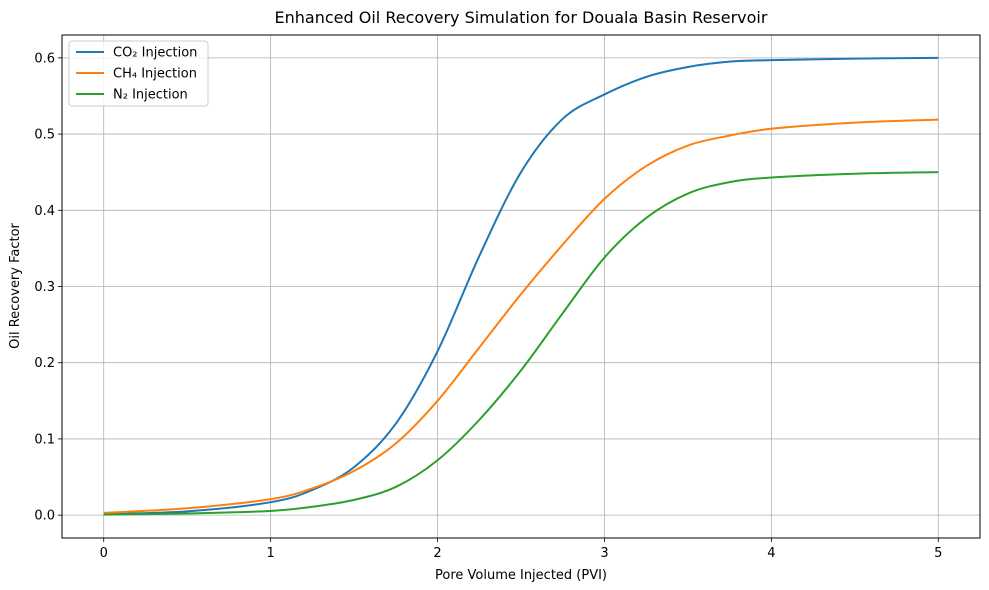 This screenshot has width=989, height=590. I want to click on x-axis-label: Pore Volume Injected (PVI), so click(521, 575).